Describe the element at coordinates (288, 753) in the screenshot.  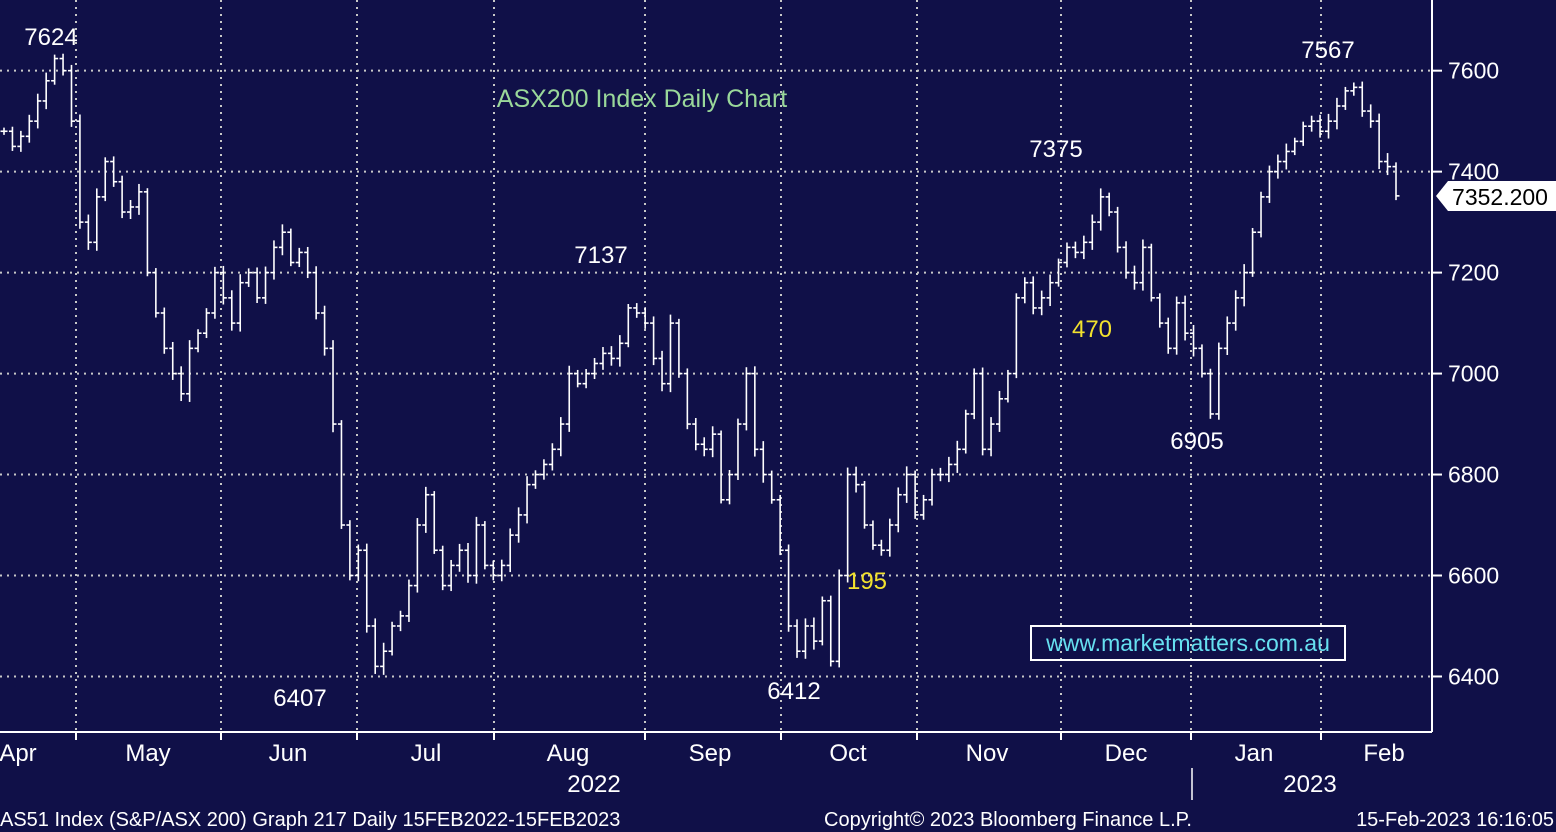
I see `x-month-label: Jun` at that location.